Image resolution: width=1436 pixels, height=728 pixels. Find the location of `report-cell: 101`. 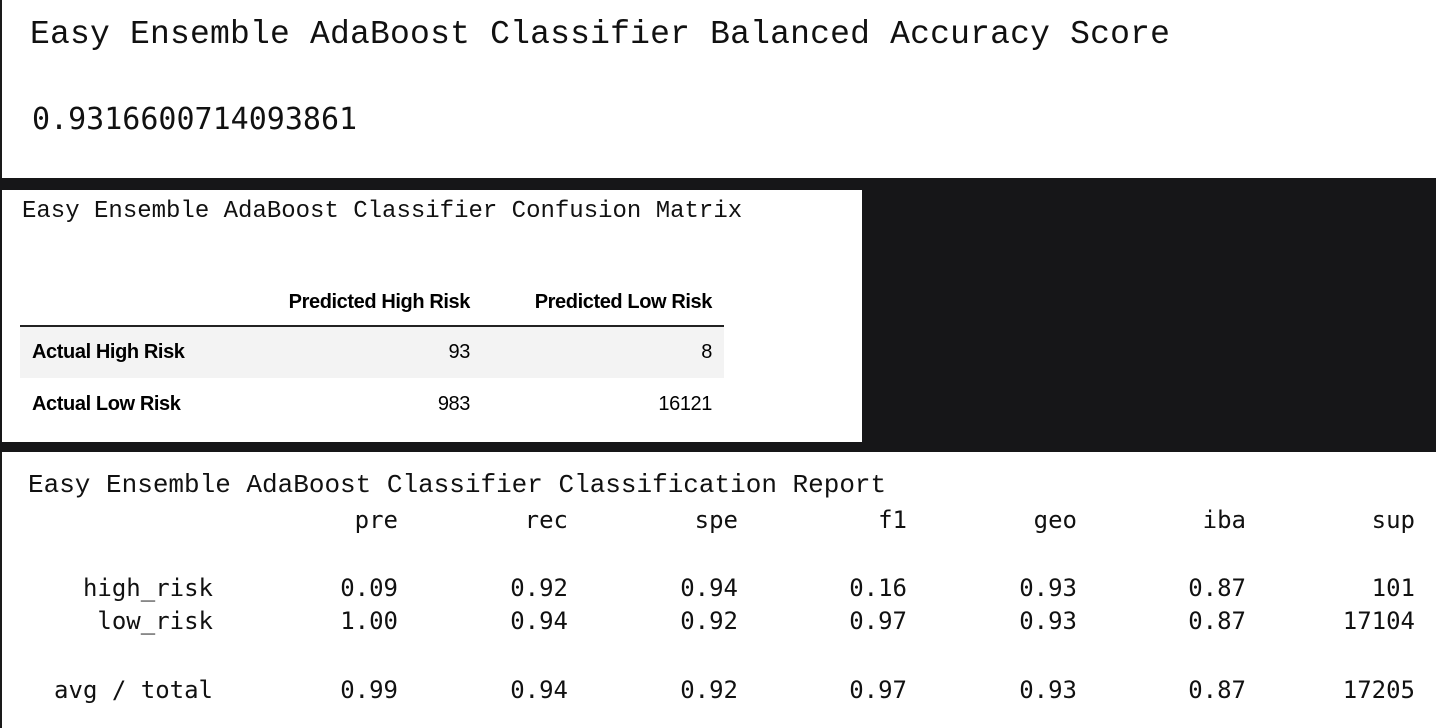

report-cell: 101 is located at coordinates (1393, 588).